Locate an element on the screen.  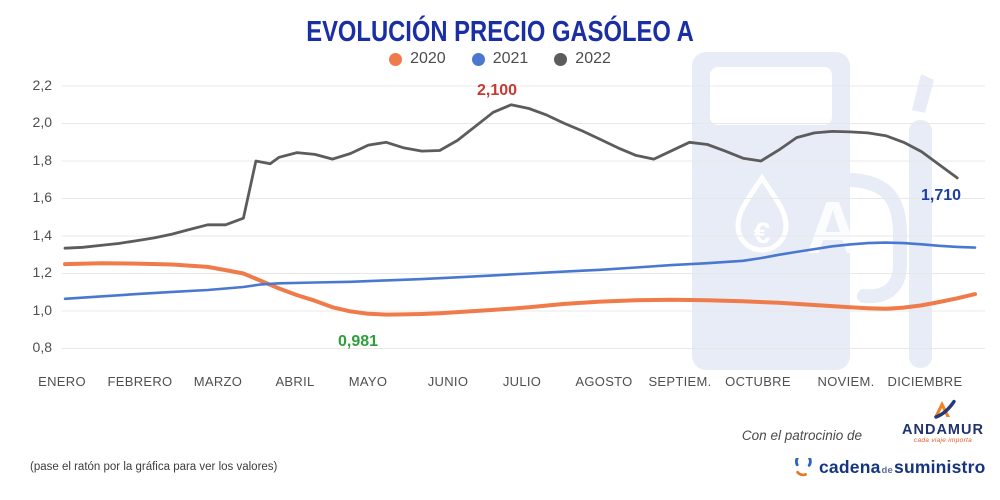
cadena-word-2: de is located at coordinates (887, 470).